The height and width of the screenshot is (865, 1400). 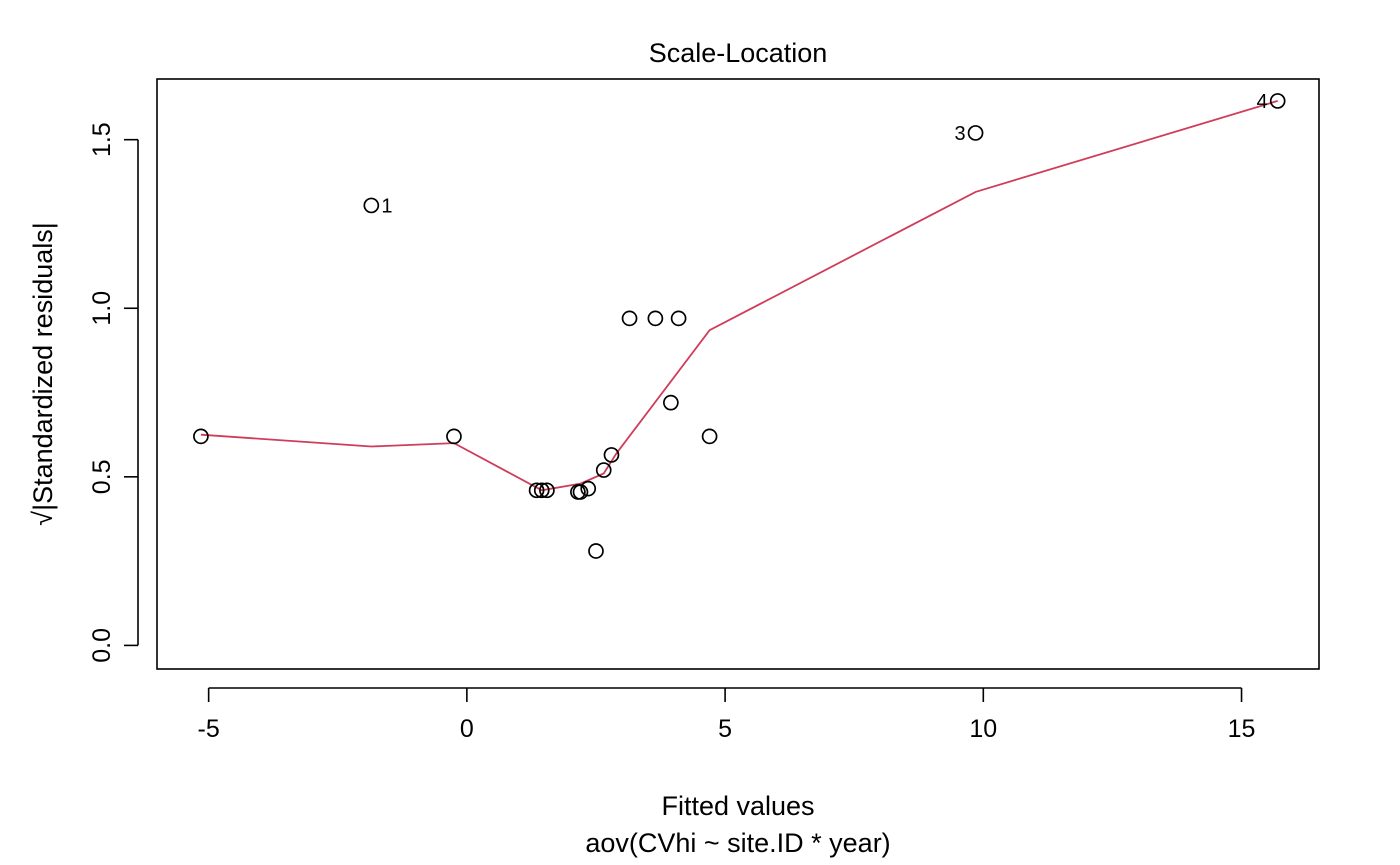 What do you see at coordinates (386, 206) in the screenshot?
I see `point-label: 1` at bounding box center [386, 206].